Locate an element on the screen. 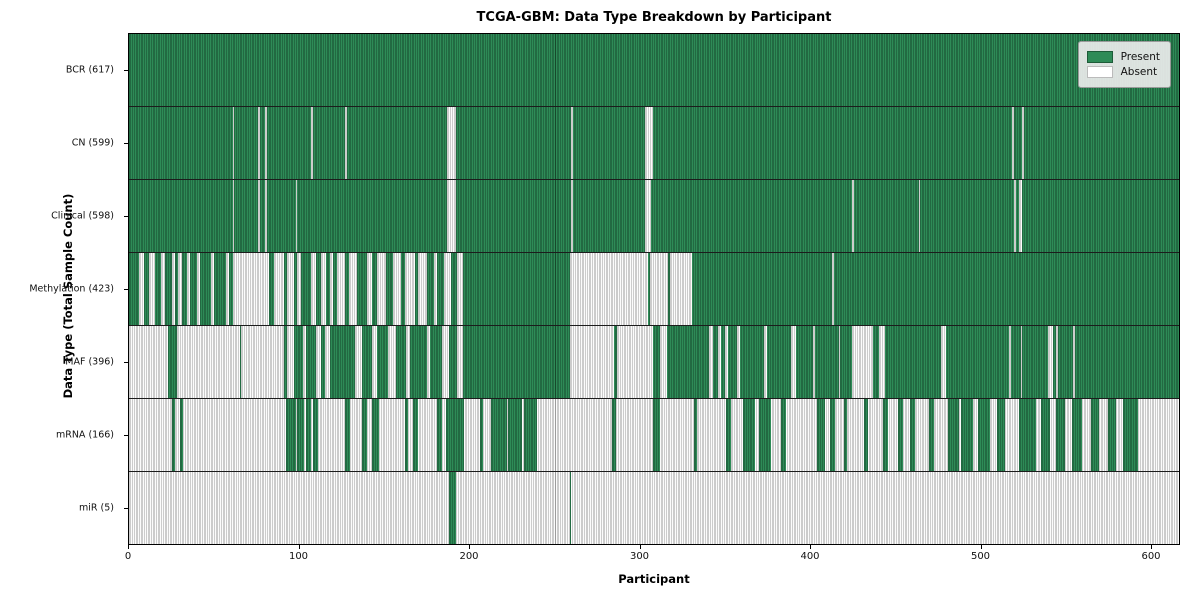 The width and height of the screenshot is (1200, 600). heatmap-row-maf is located at coordinates (654, 362).